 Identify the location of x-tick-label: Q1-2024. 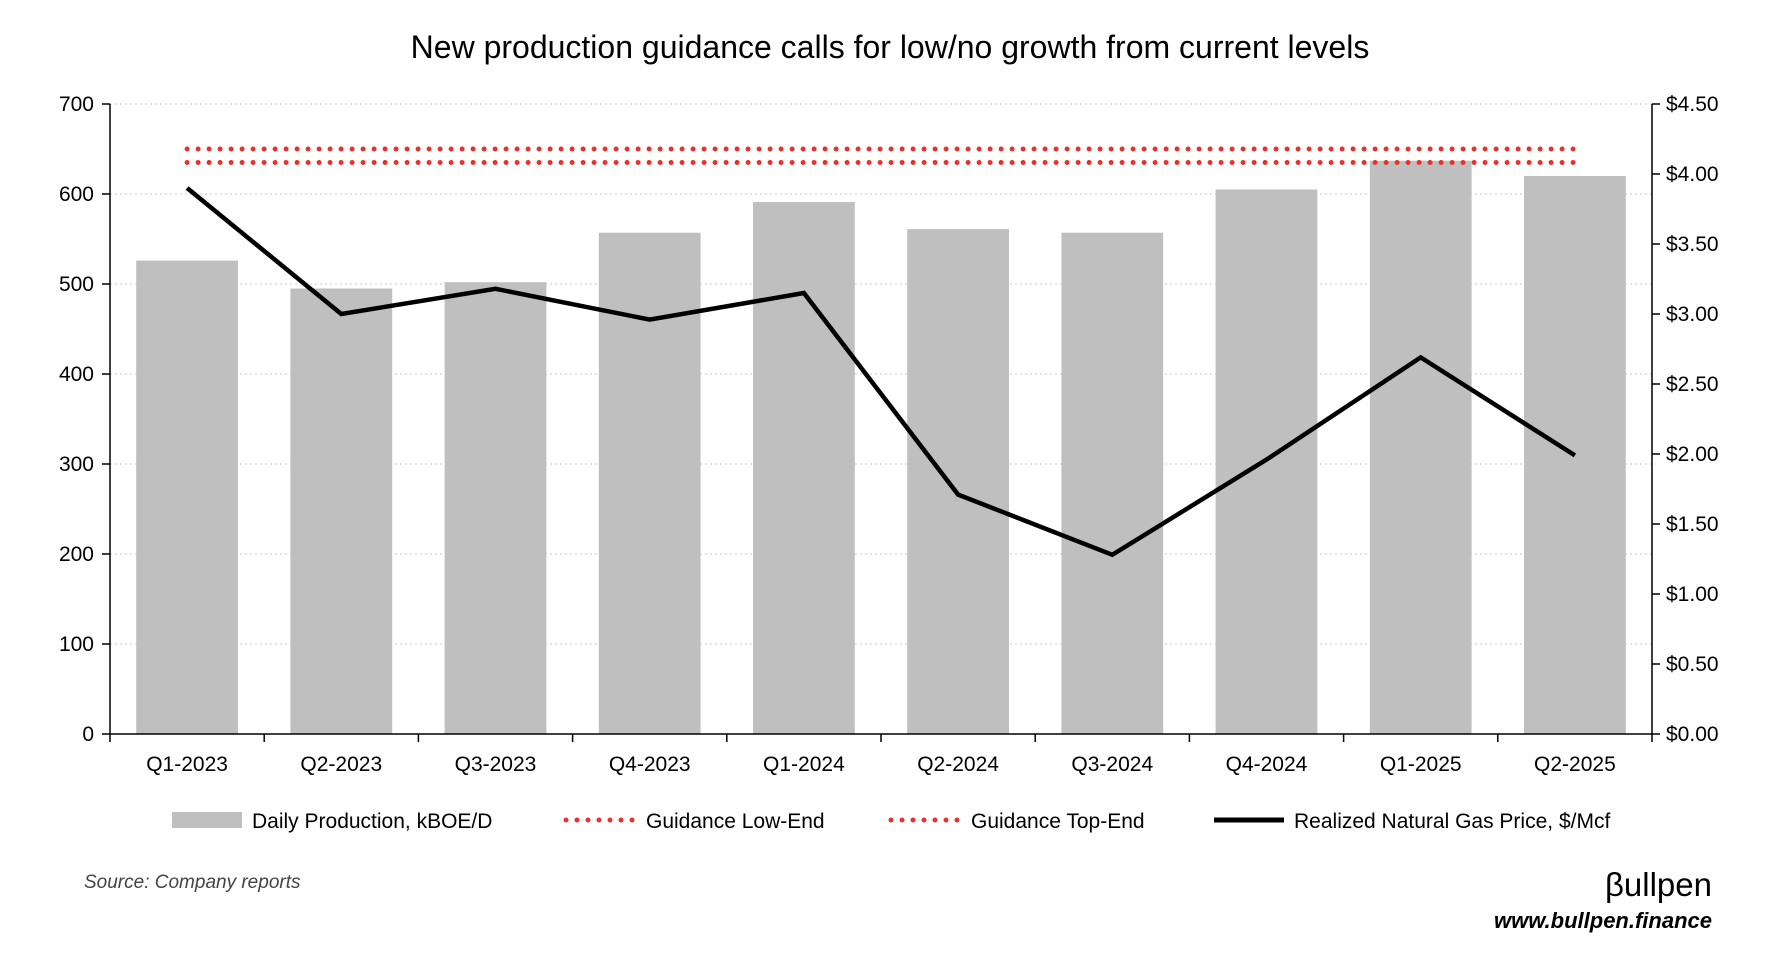
(804, 764).